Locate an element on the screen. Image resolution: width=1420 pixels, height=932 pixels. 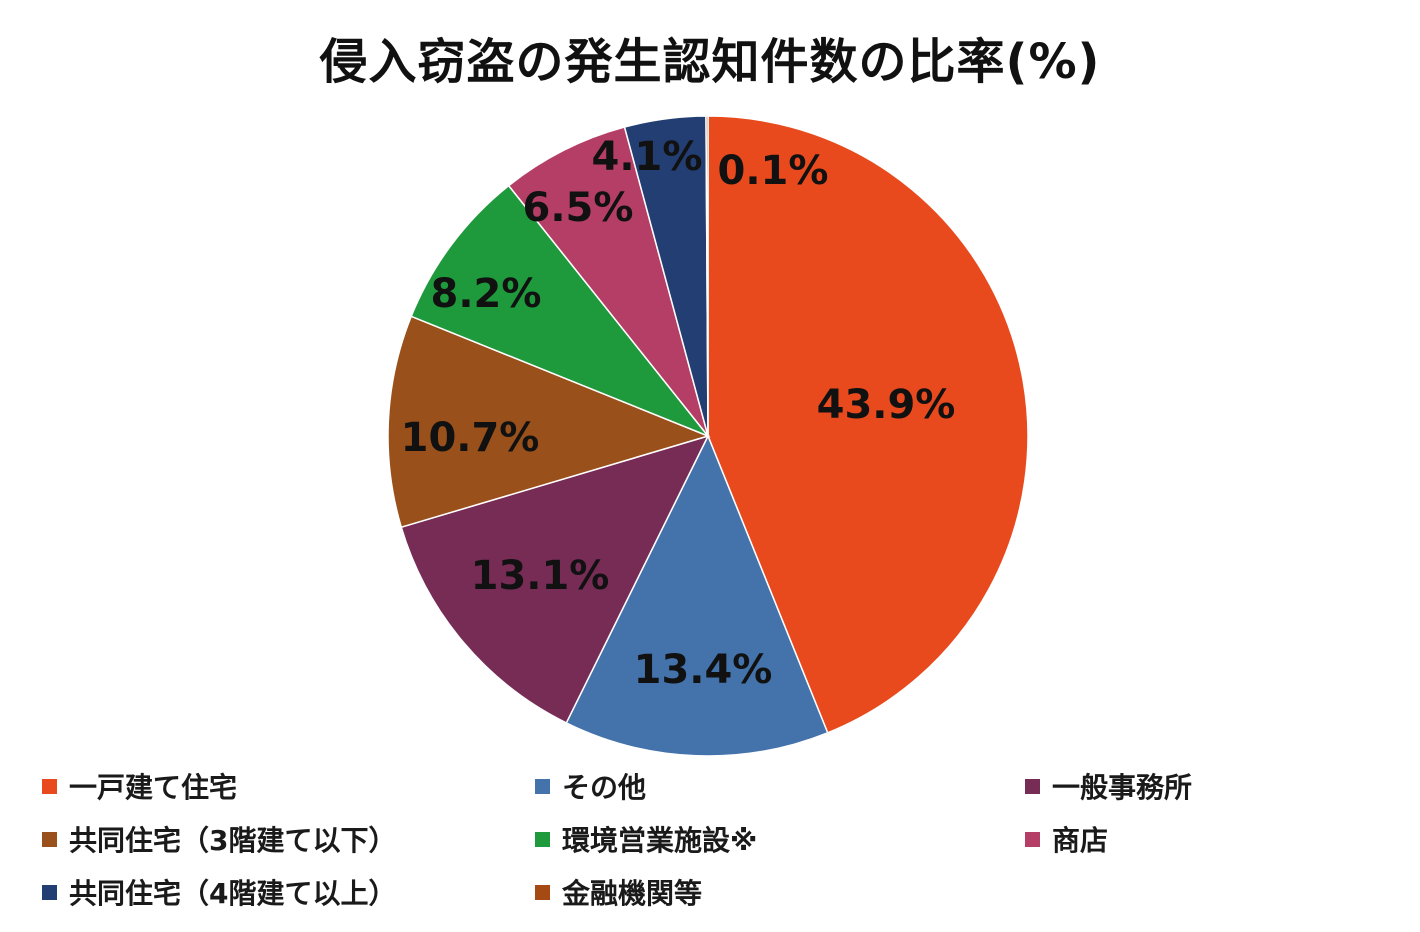
slice-data-label: 13.1% is located at coordinates (540, 576).